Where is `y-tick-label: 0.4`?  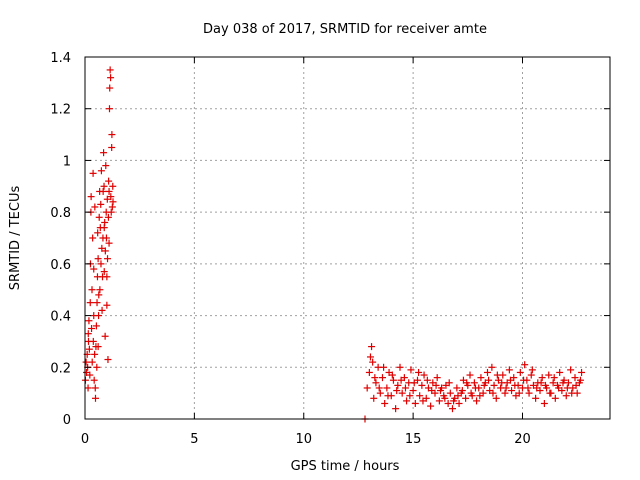
y-tick-label: 0.4 is located at coordinates (60, 317).